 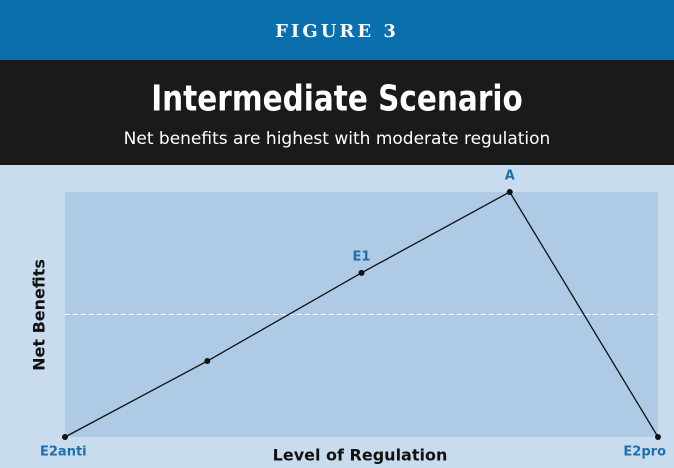 I want to click on point-label: E2anti, so click(x=63, y=452).